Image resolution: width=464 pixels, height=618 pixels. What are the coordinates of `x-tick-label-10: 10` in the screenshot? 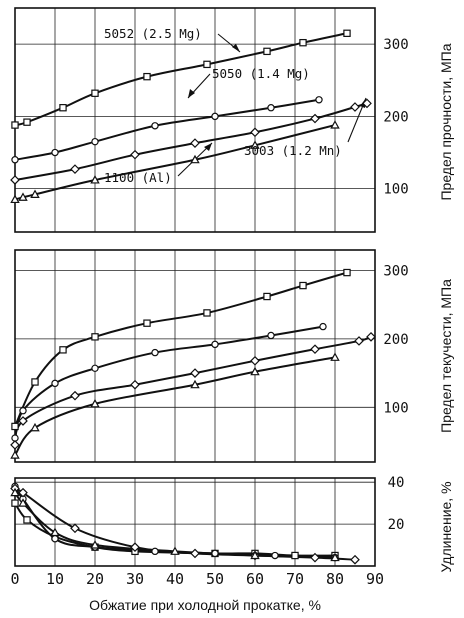 It's located at (55, 579).